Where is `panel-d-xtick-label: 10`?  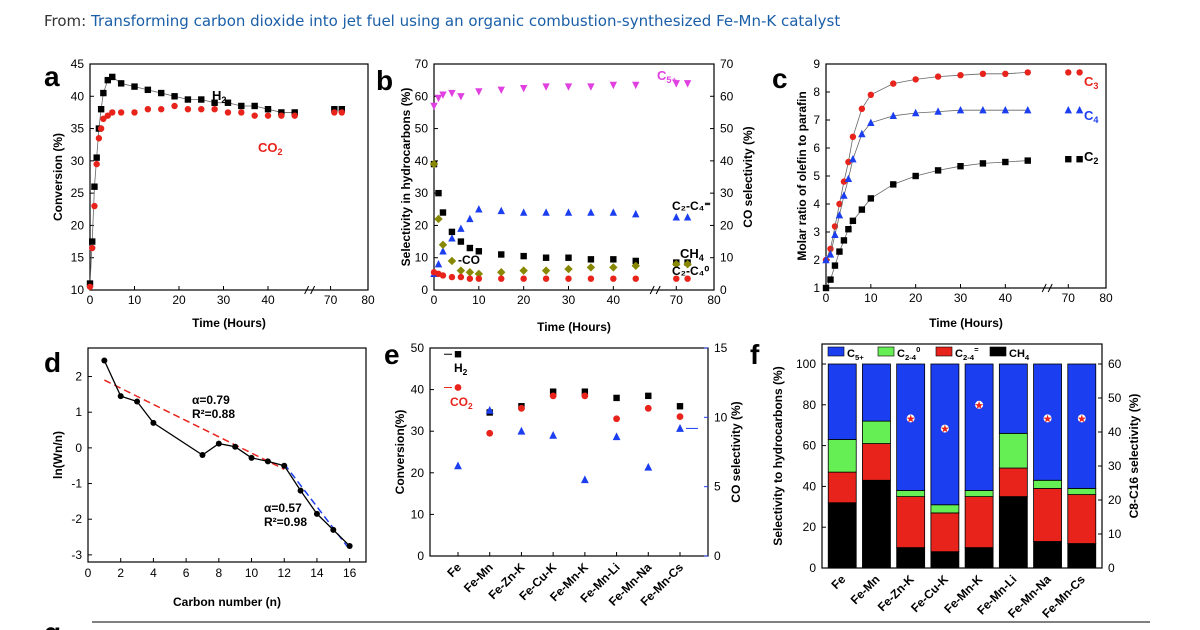 panel-d-xtick-label: 10 is located at coordinates (252, 573).